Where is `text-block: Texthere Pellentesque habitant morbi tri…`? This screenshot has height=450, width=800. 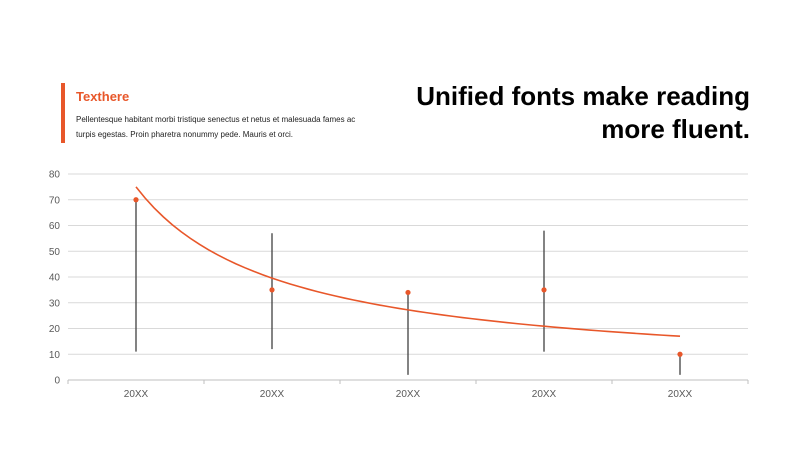
text-block: Texthere Pellentesque habitant morbi tri… is located at coordinates (226, 115).